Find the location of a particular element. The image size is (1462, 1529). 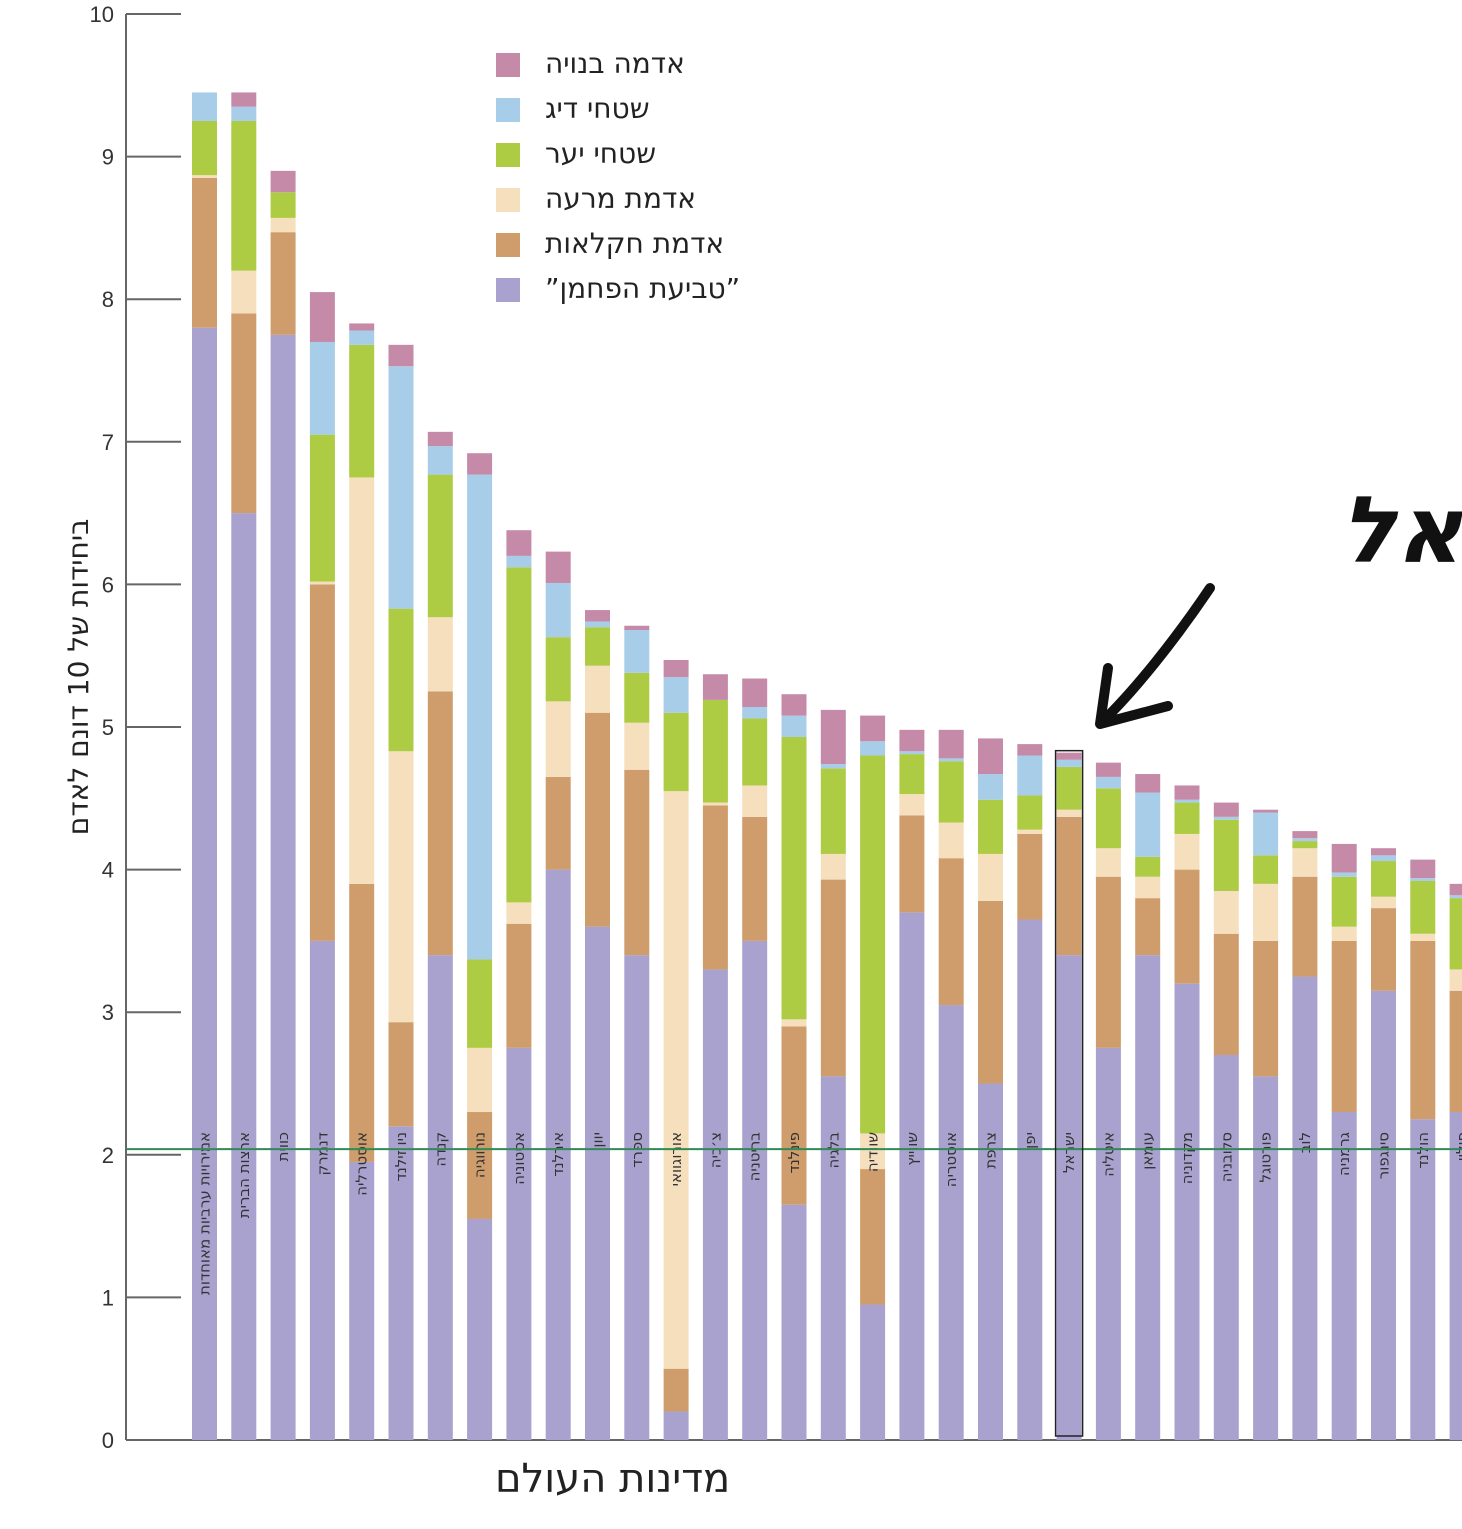

legend-swatch-fishing is located at coordinates (508, 110).